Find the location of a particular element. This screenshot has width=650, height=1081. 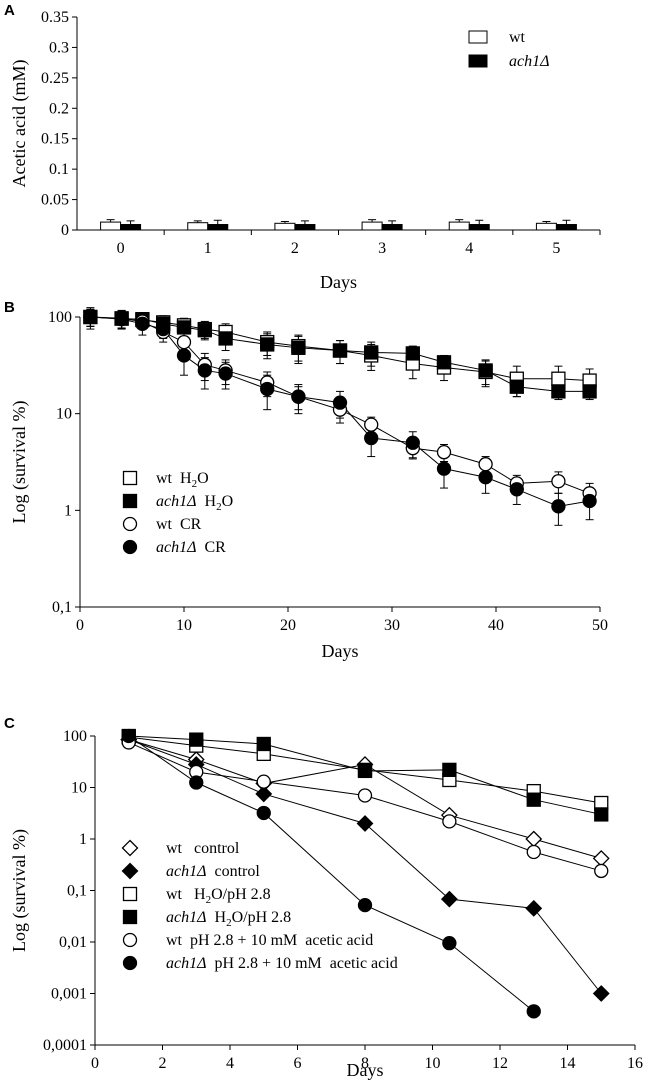

x-tick-label: 4 is located at coordinates (230, 1063).